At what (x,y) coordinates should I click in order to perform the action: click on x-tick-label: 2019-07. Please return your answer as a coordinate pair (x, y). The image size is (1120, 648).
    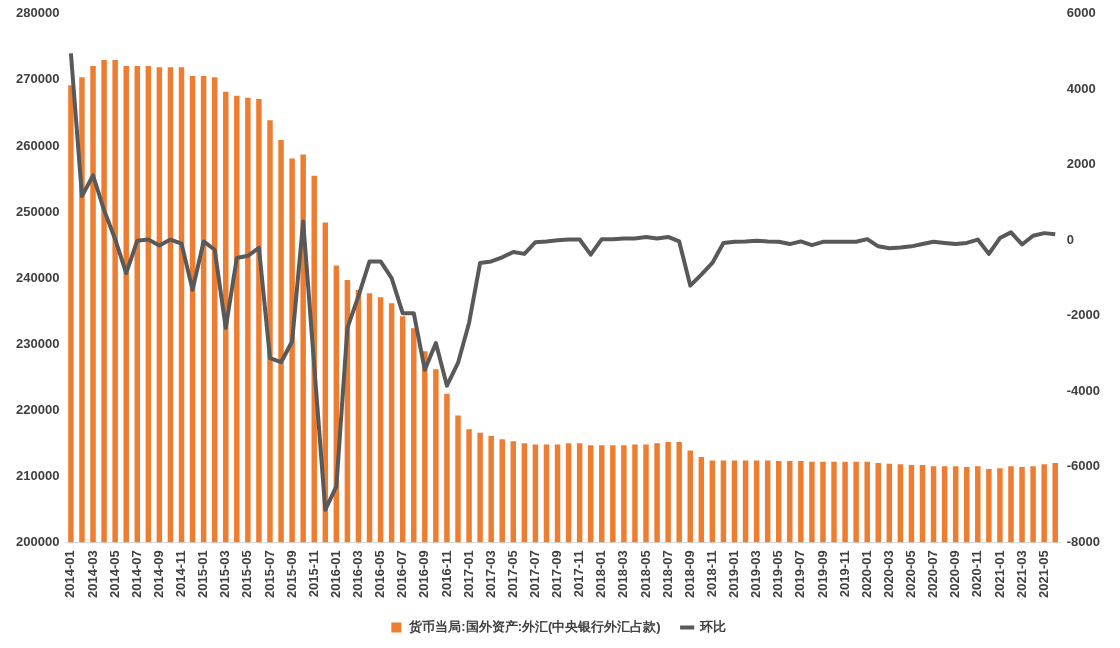
    Looking at the image, I should click on (800, 574).